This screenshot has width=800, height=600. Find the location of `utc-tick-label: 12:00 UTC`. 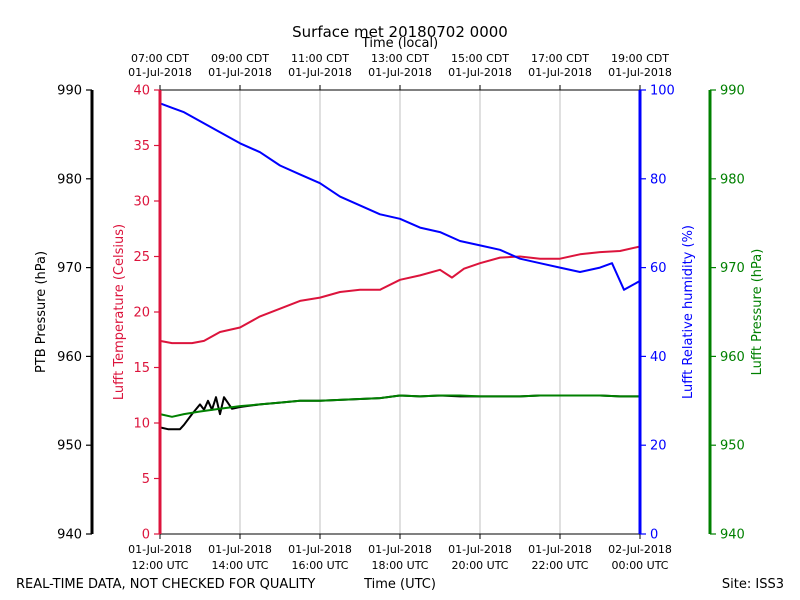

utc-tick-label: 12:00 UTC is located at coordinates (159, 565).